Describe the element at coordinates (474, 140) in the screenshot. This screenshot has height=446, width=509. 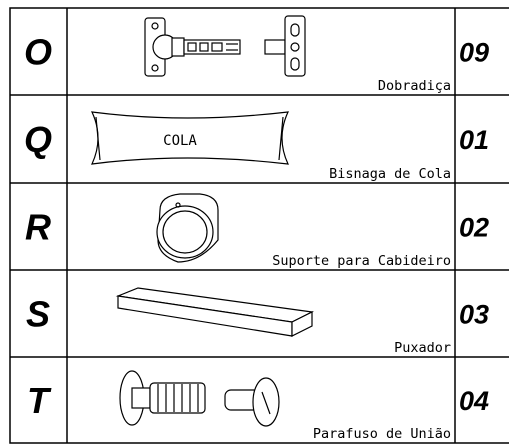
I see `part-quantity: 01` at that location.